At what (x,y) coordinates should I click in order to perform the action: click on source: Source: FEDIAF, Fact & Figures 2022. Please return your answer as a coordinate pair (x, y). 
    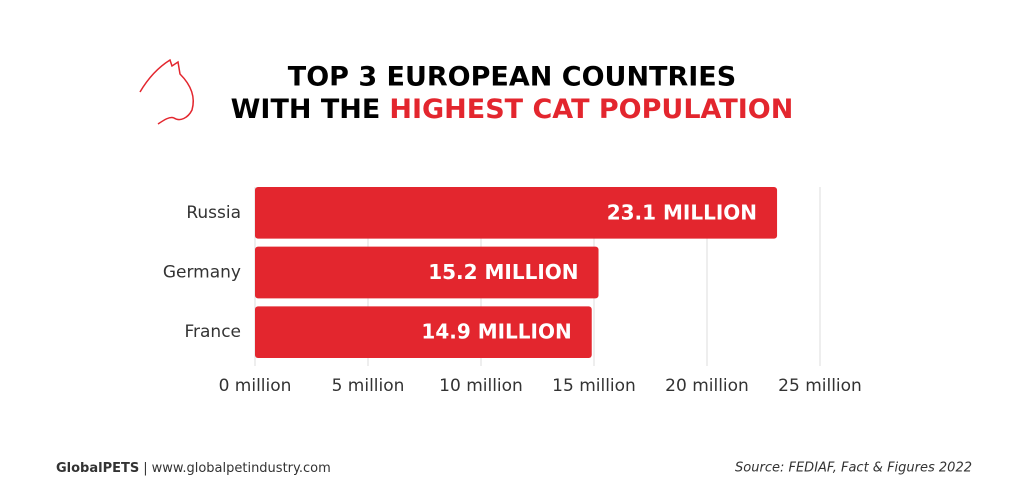
    Looking at the image, I should click on (853, 468).